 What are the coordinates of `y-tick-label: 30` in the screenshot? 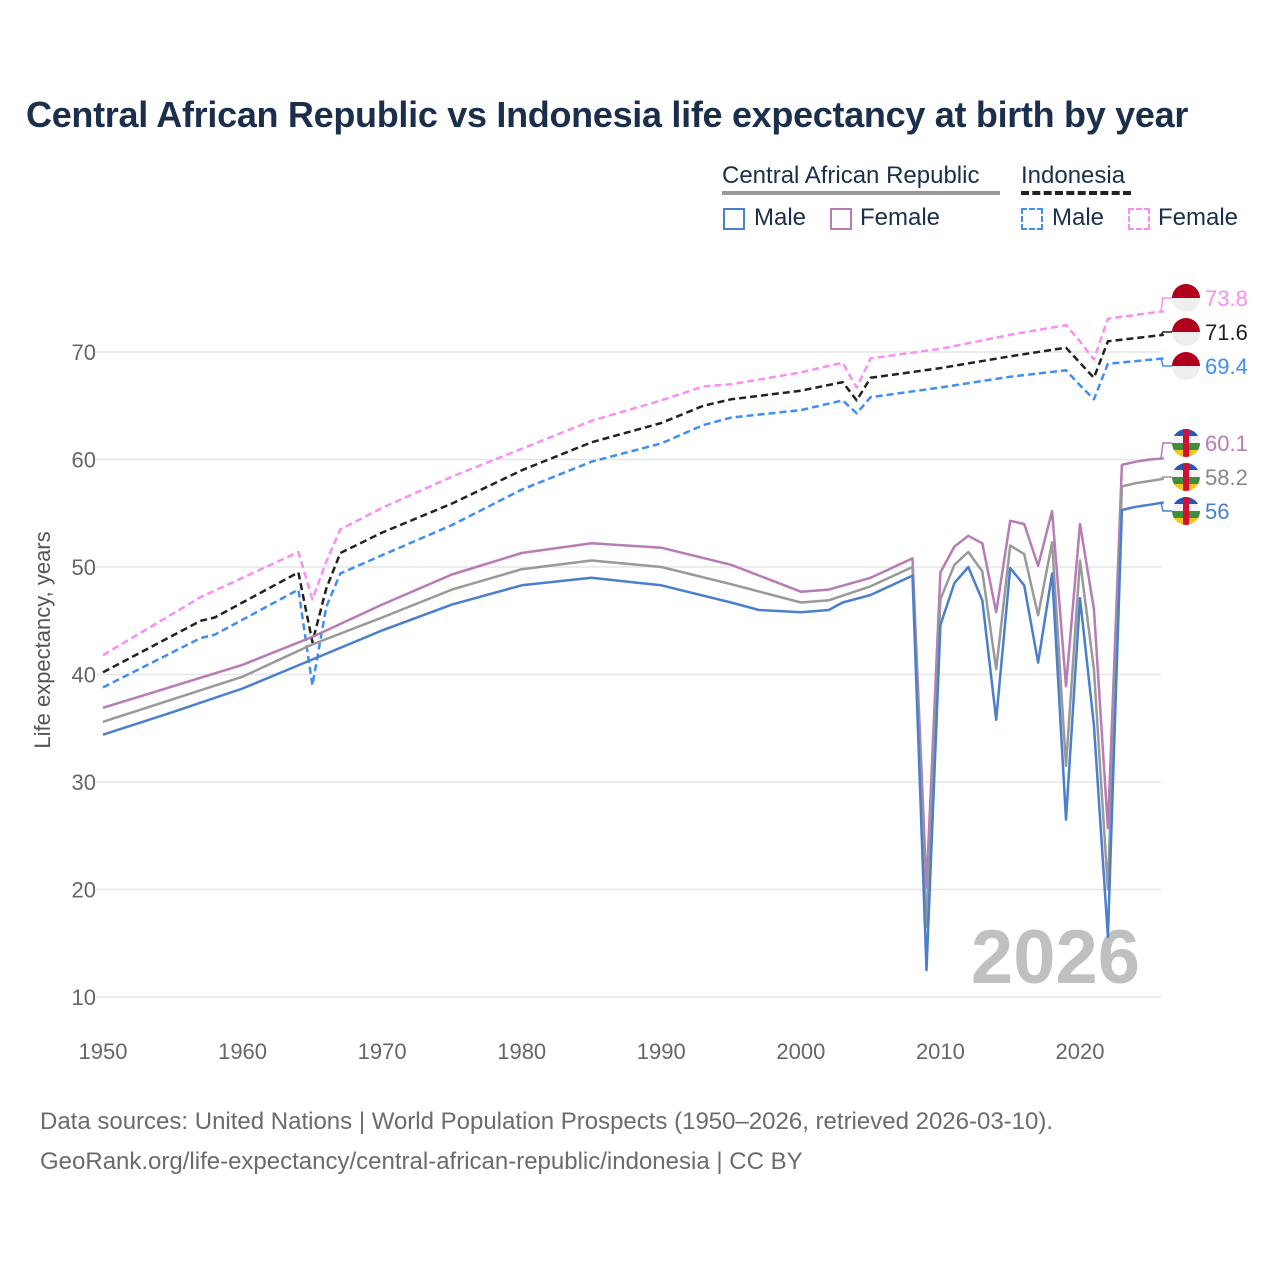 It's located at (84, 782).